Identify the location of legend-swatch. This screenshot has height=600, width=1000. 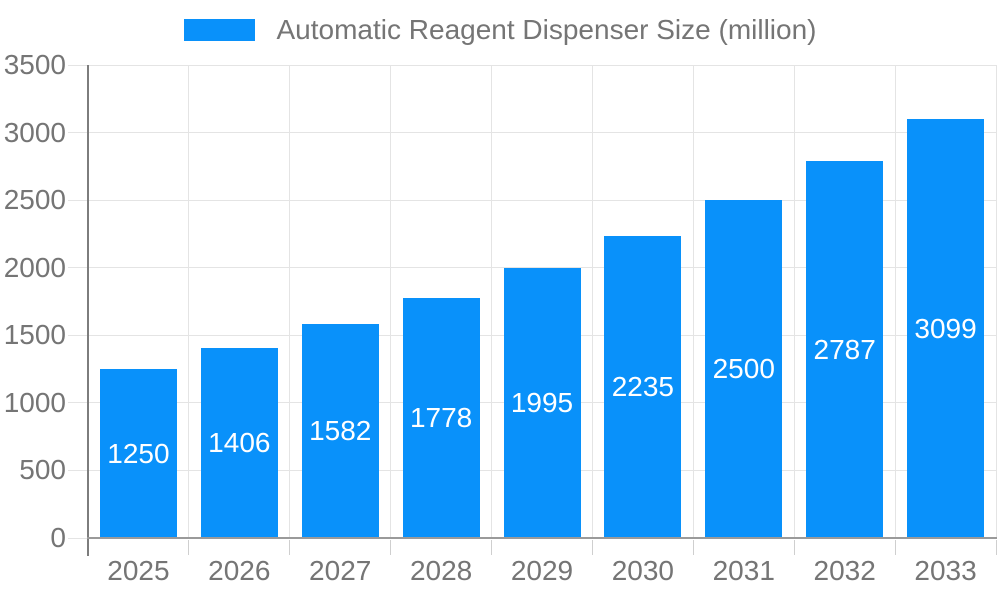
(219, 30).